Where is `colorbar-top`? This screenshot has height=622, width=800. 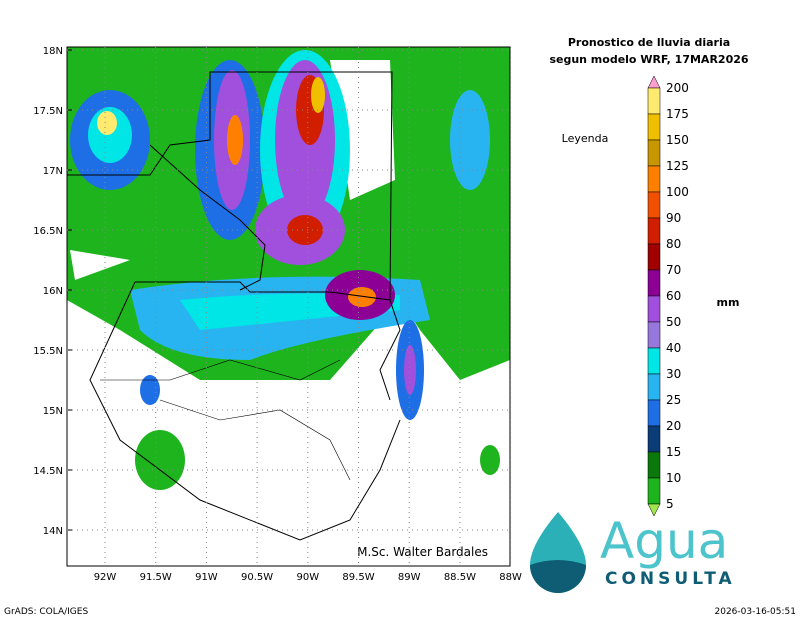 colorbar-top is located at coordinates (654, 82).